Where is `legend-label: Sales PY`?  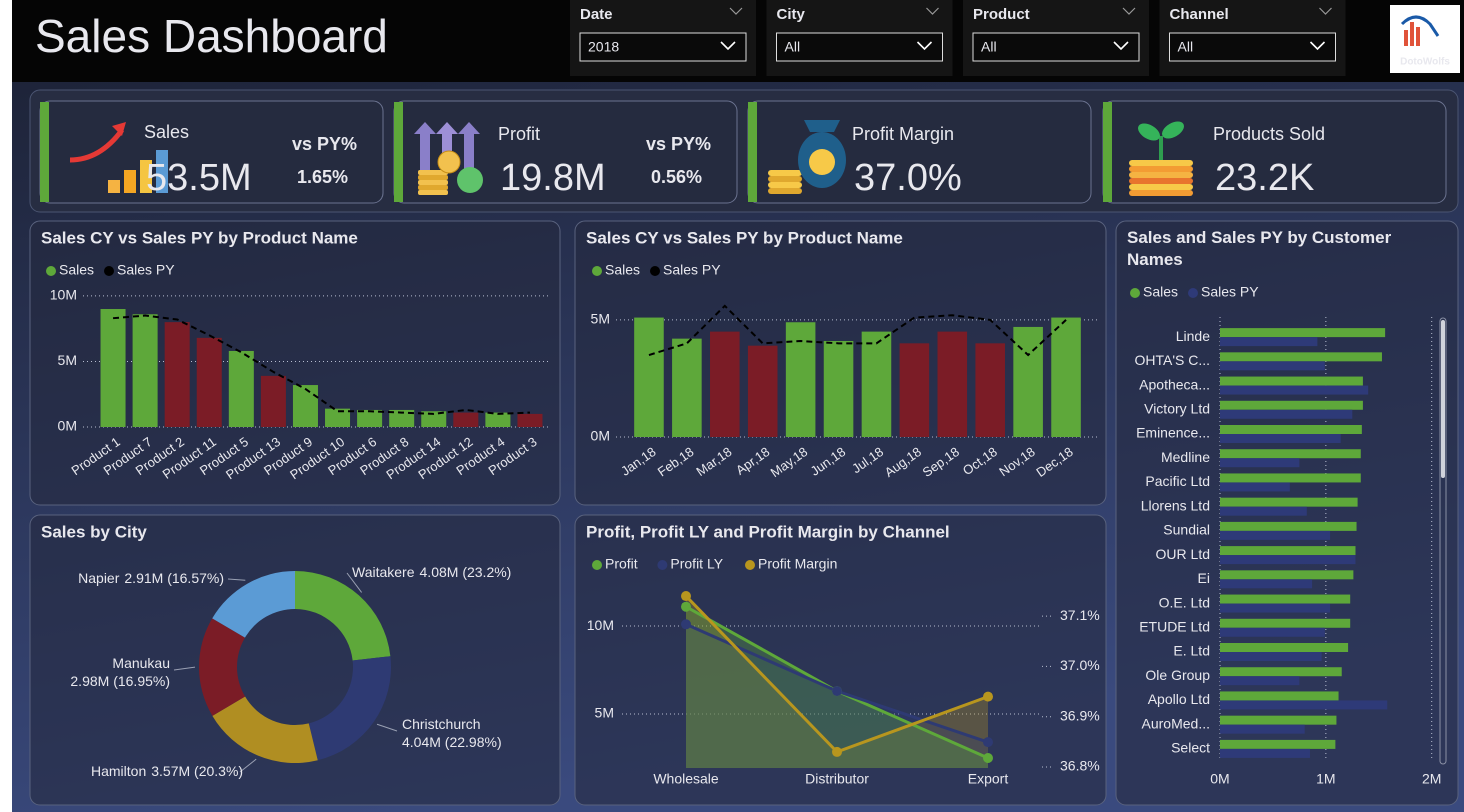 legend-label: Sales PY is located at coordinates (1230, 292).